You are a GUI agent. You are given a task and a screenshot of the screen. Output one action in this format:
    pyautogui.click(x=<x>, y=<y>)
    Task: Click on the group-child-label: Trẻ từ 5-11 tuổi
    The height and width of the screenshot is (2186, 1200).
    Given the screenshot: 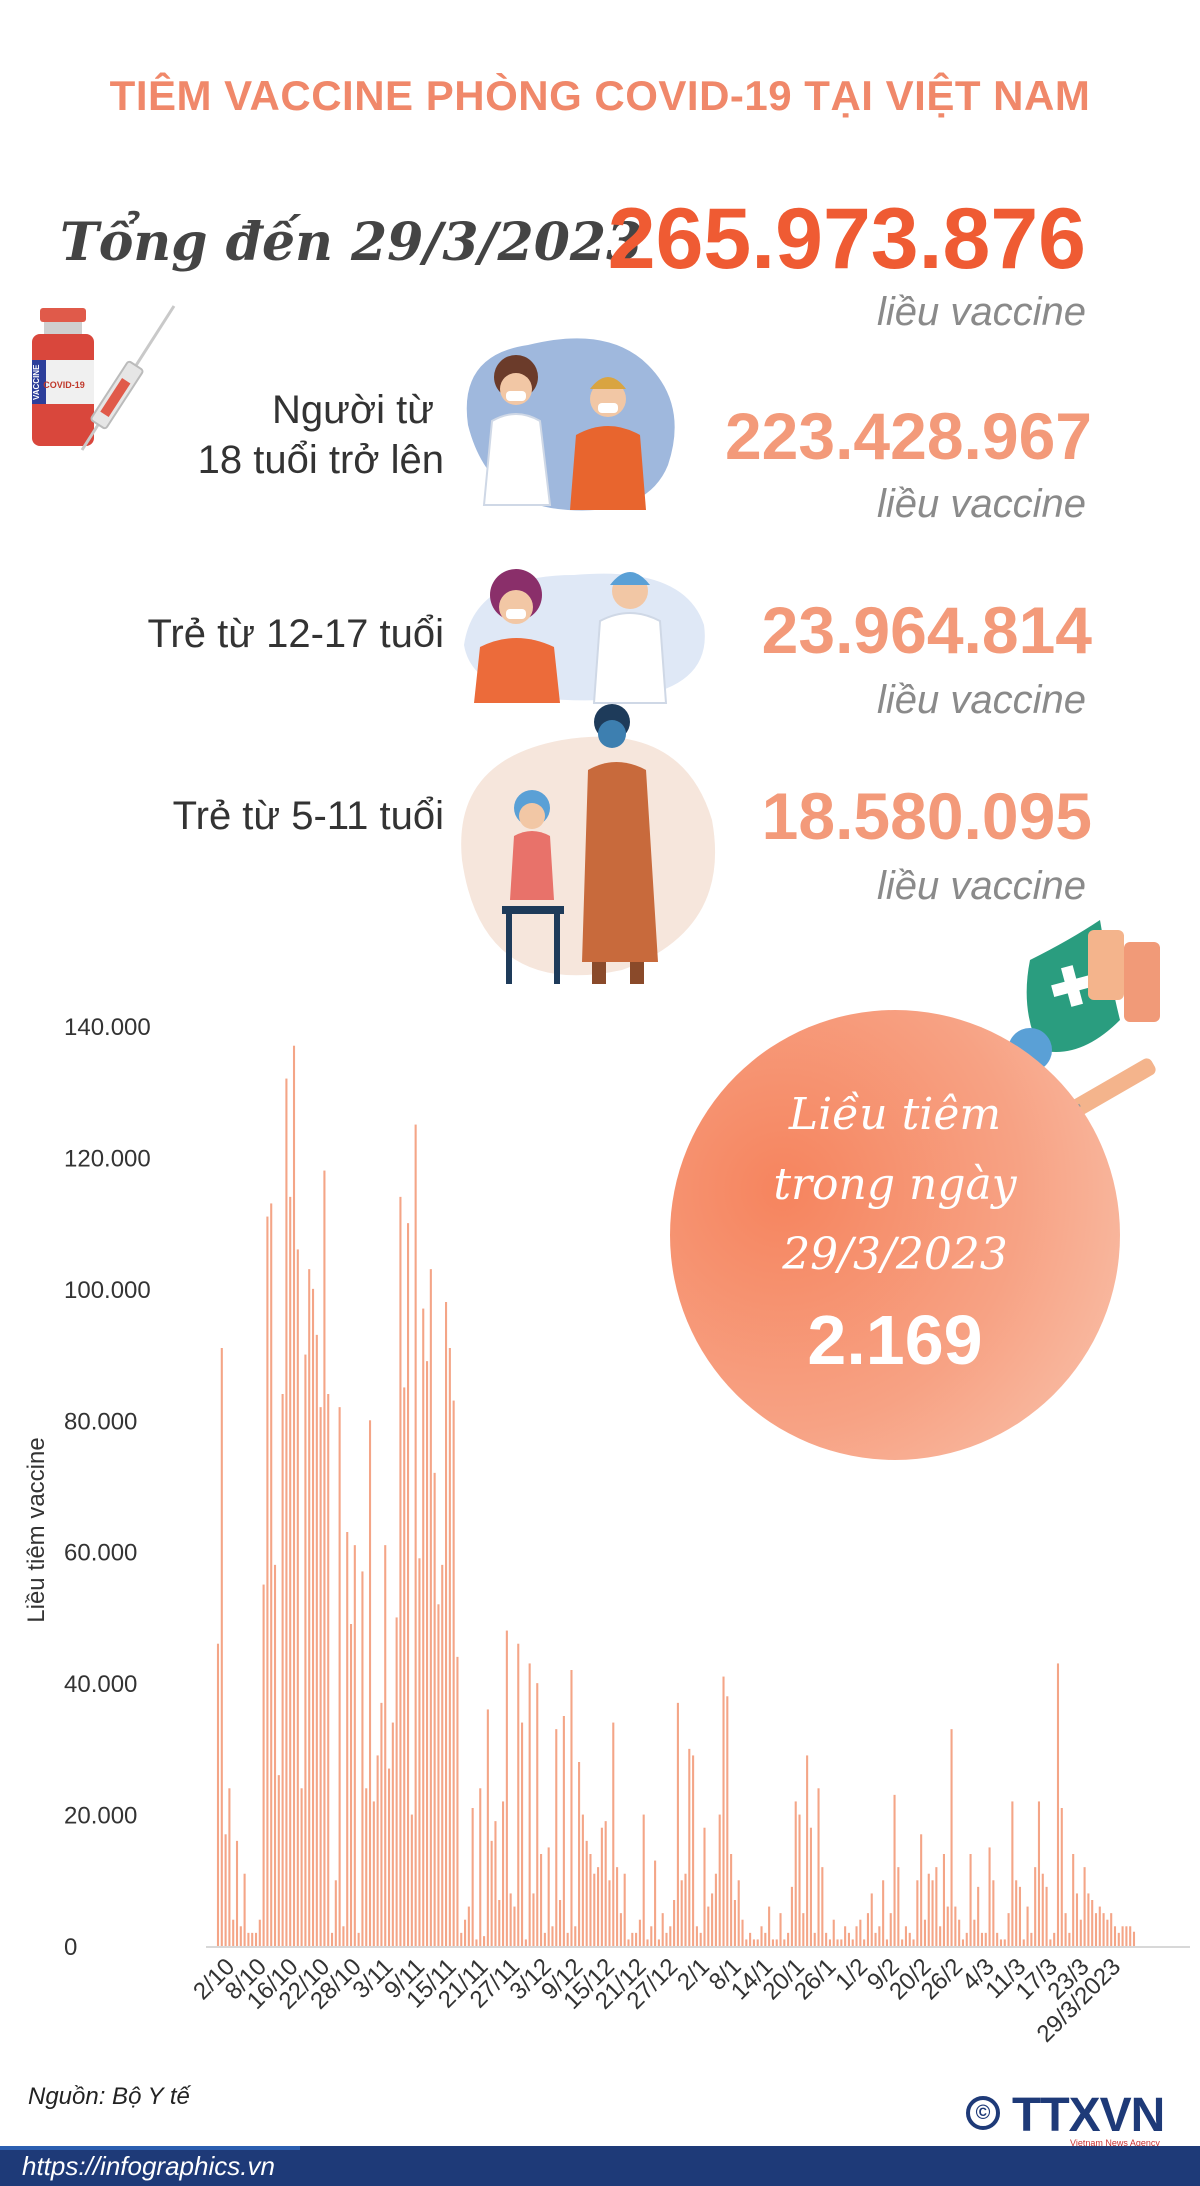 What is the action you would take?
    pyautogui.click(x=308, y=816)
    